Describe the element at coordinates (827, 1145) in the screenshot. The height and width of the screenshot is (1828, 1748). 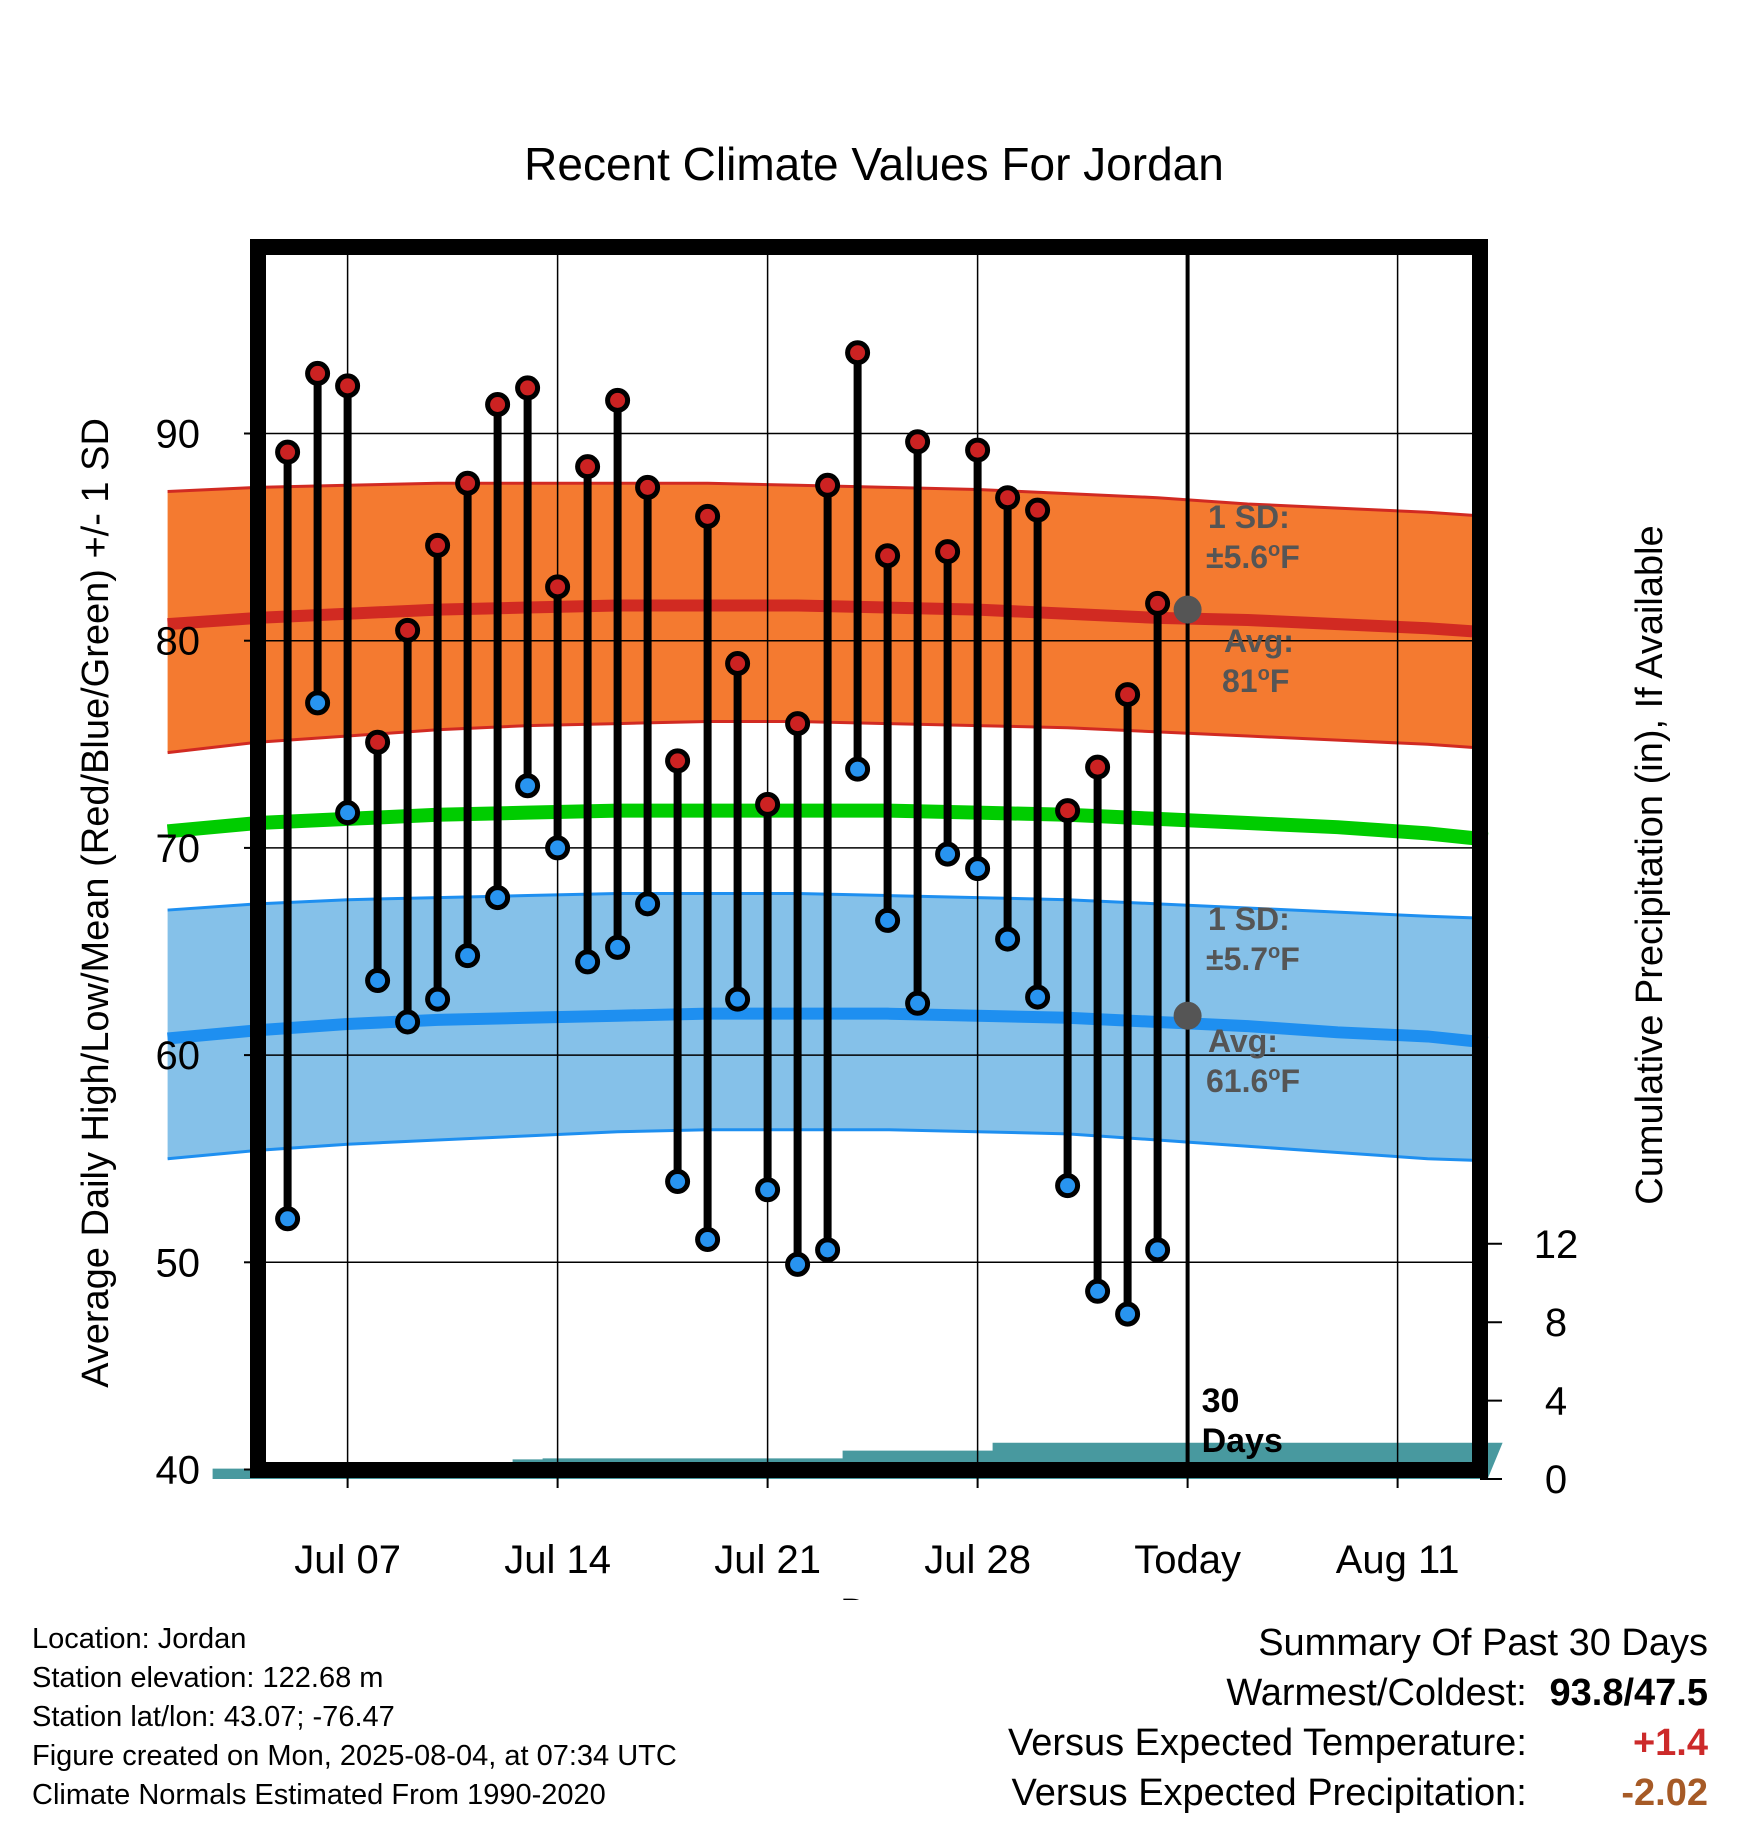
I see `low-sd-band-lower-edge` at that location.